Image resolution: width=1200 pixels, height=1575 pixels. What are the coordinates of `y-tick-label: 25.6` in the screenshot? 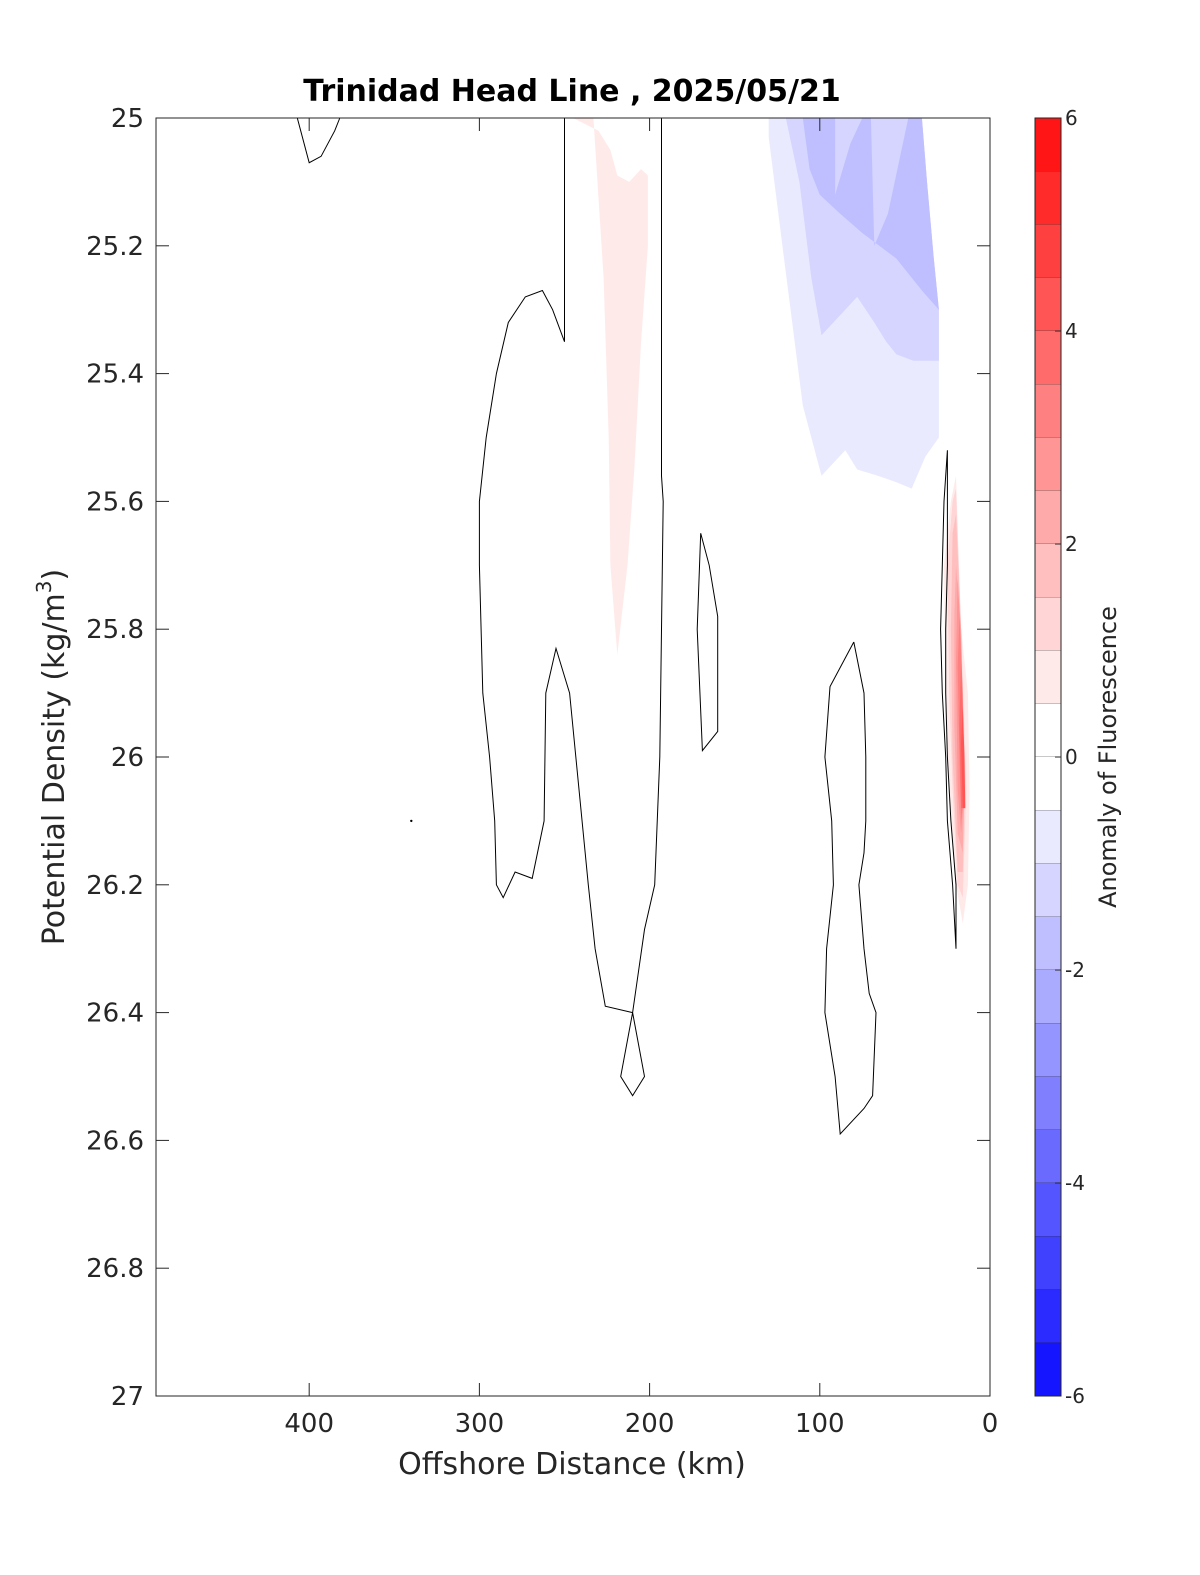 It's located at (115, 502).